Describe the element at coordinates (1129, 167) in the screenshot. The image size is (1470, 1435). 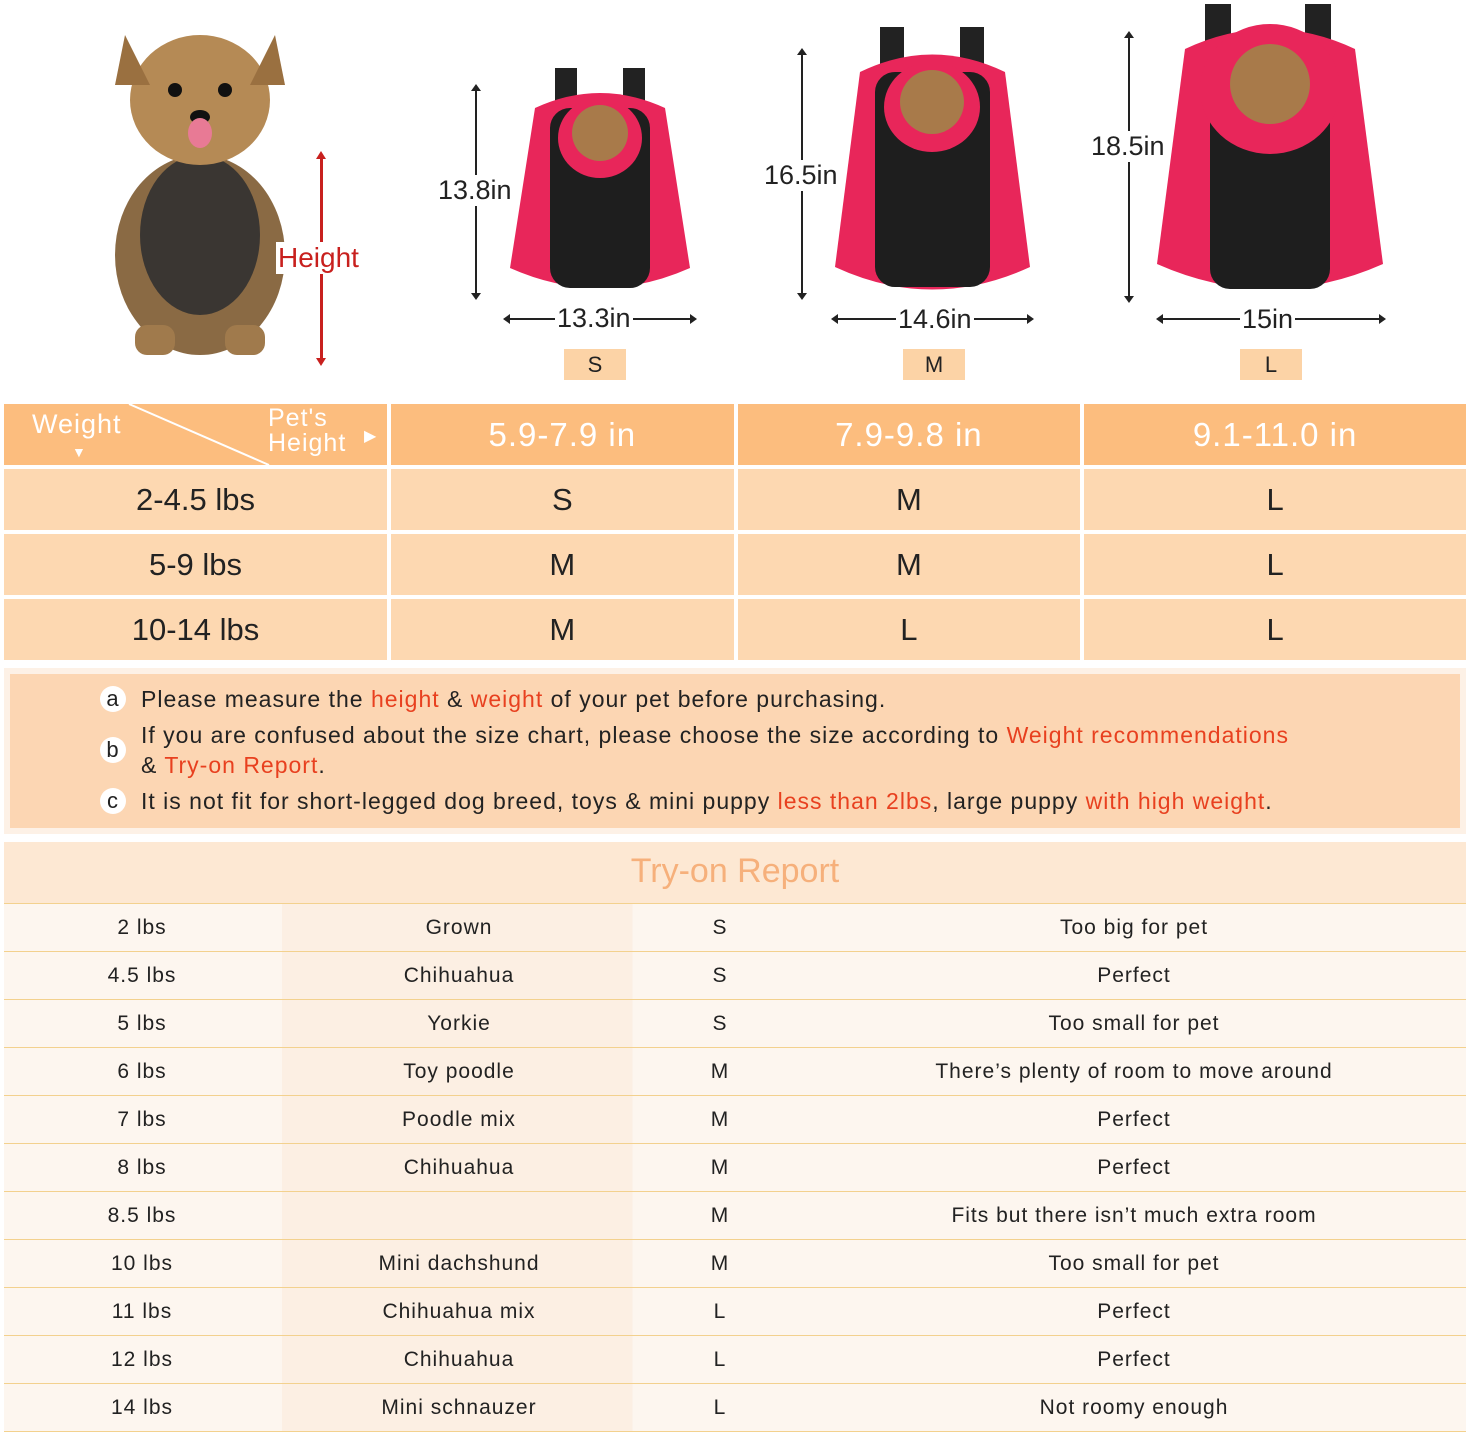
I see `height-dimension-arrow` at that location.